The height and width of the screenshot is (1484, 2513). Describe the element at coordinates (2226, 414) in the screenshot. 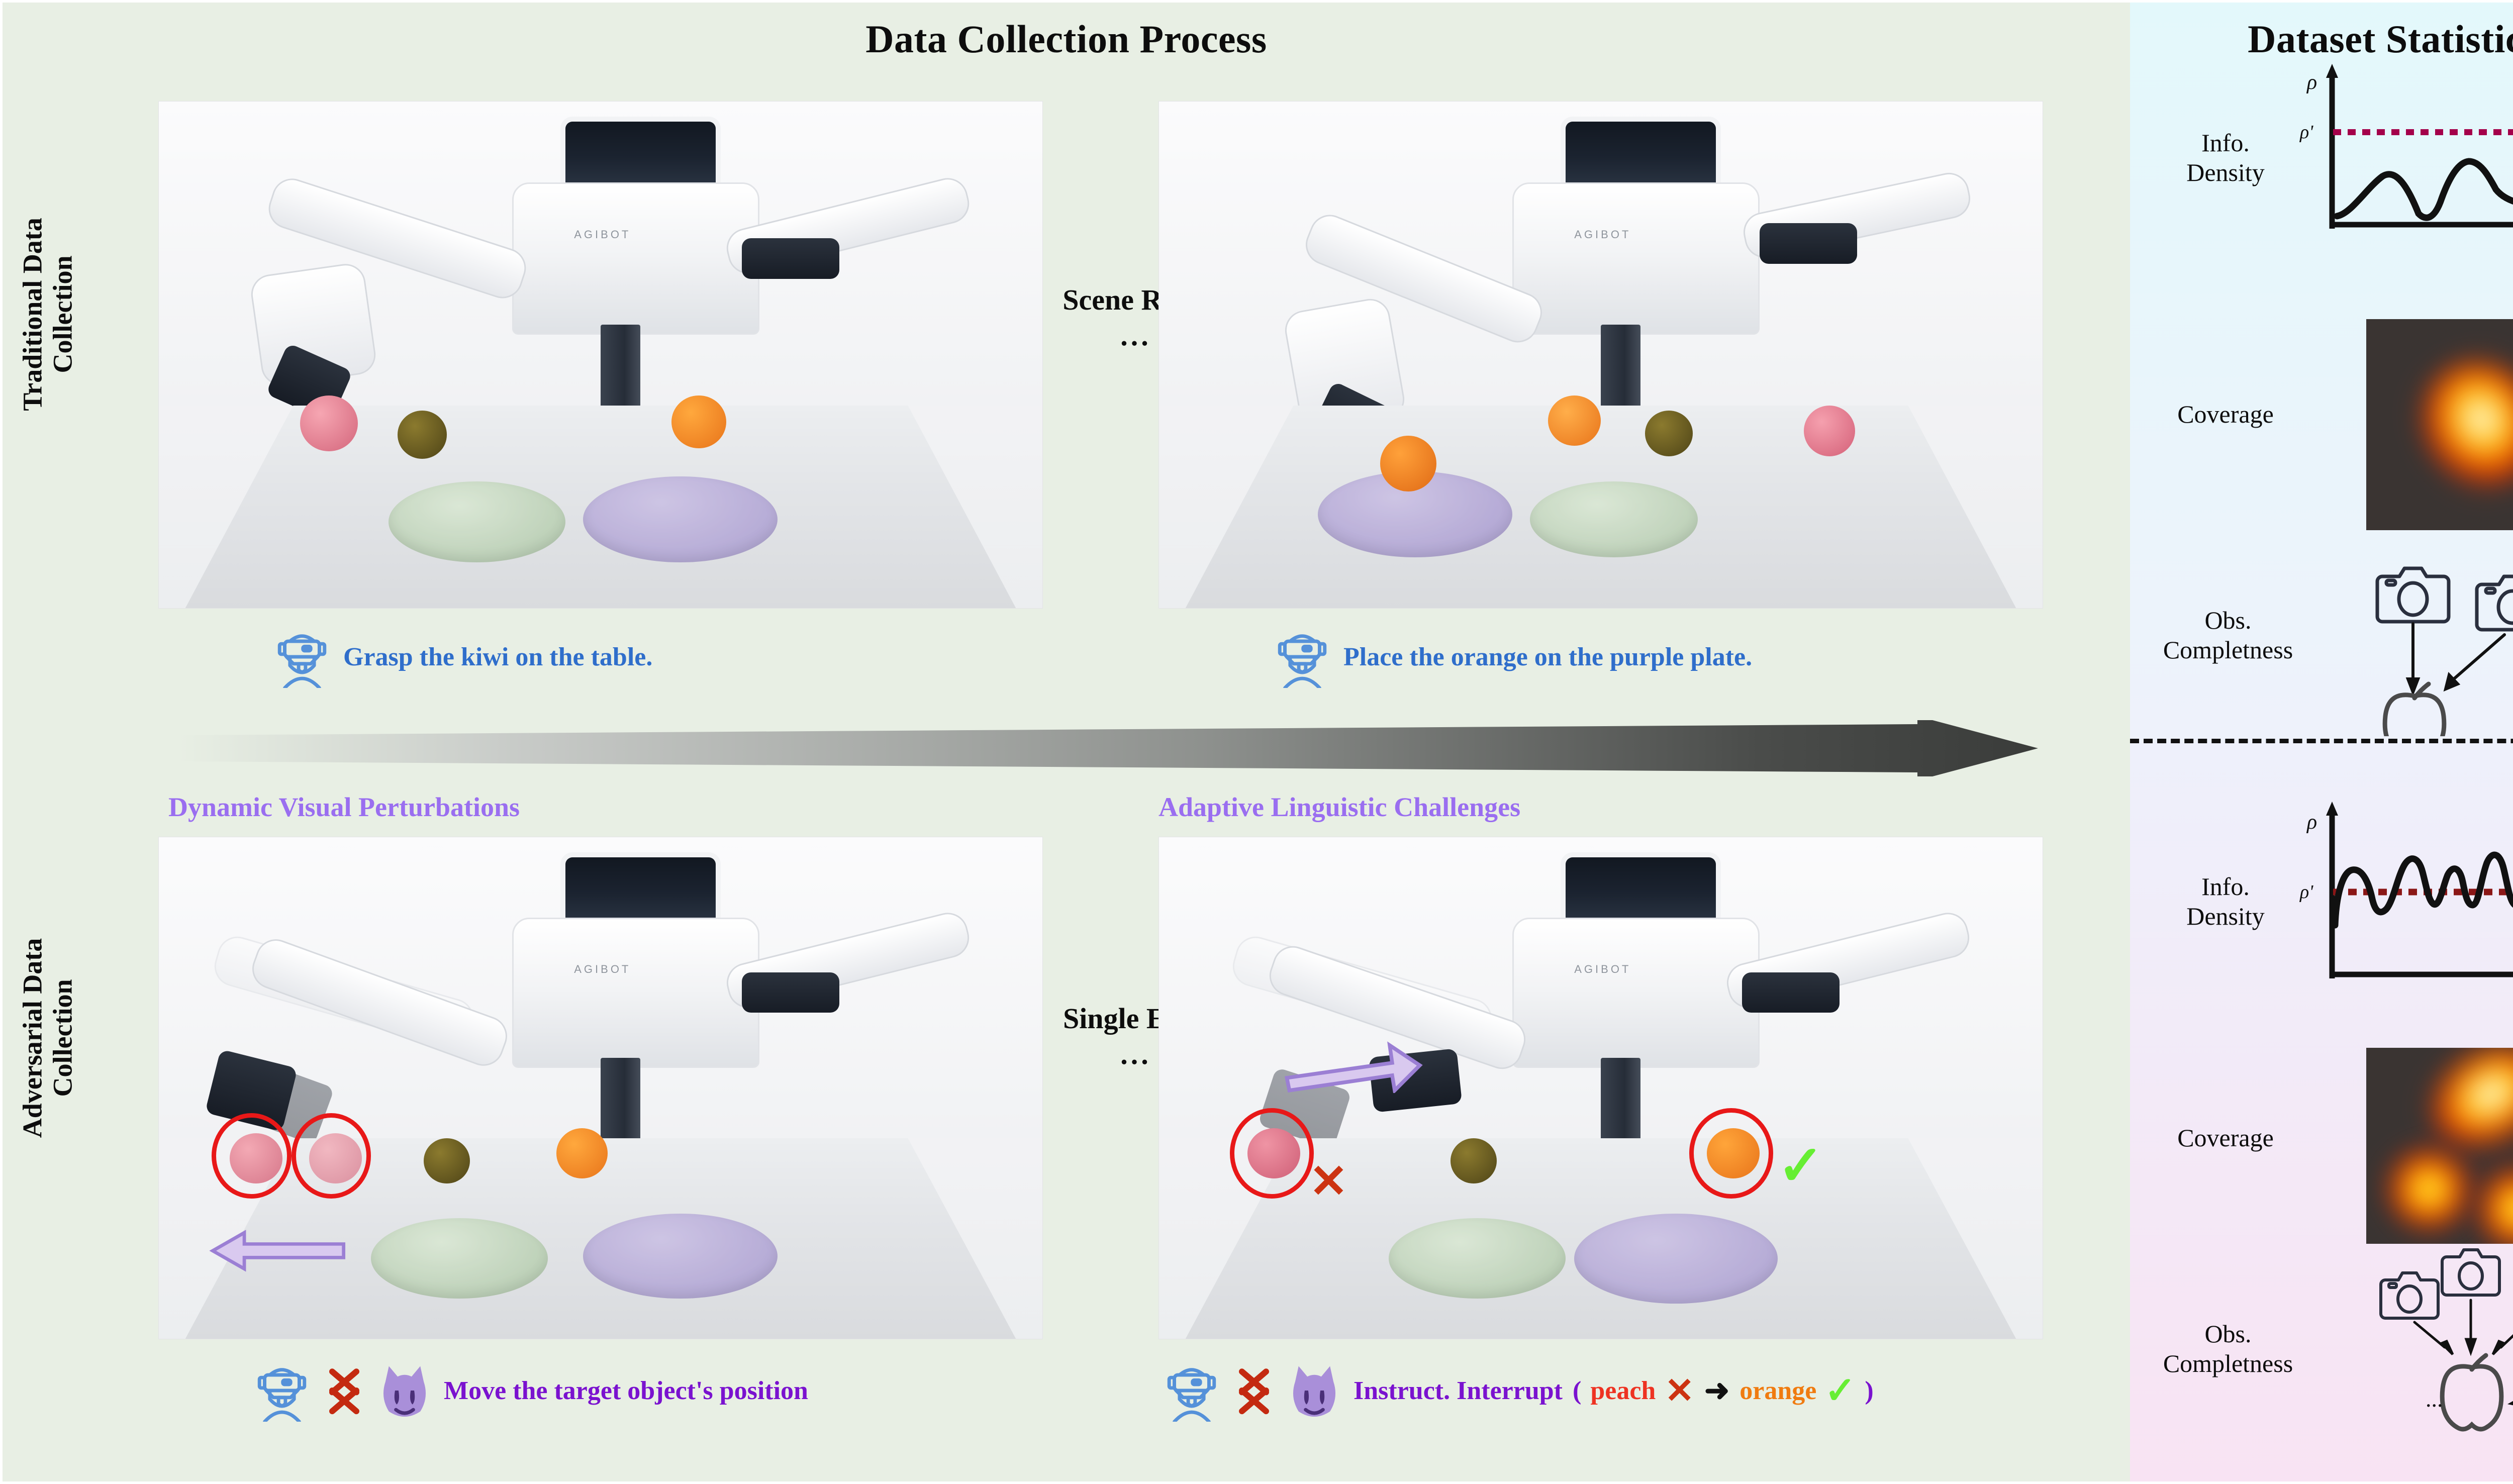

I see `metric-label-coverage-top: Coverage` at that location.